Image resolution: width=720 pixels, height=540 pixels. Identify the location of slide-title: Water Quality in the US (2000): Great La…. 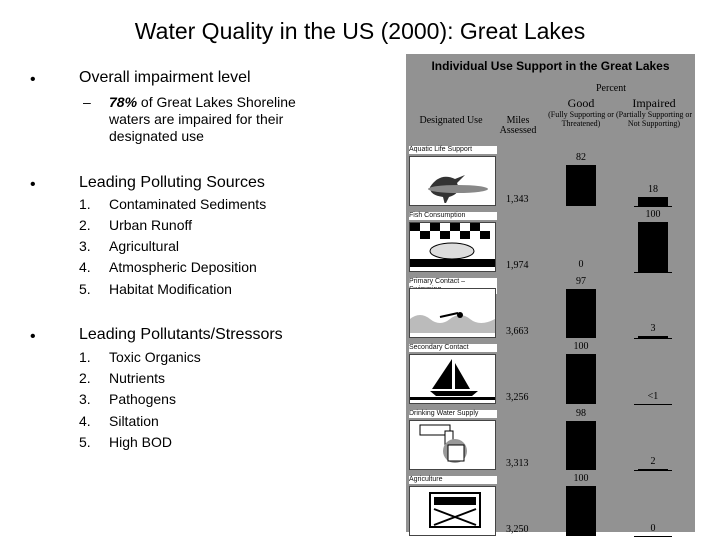
(360, 31).